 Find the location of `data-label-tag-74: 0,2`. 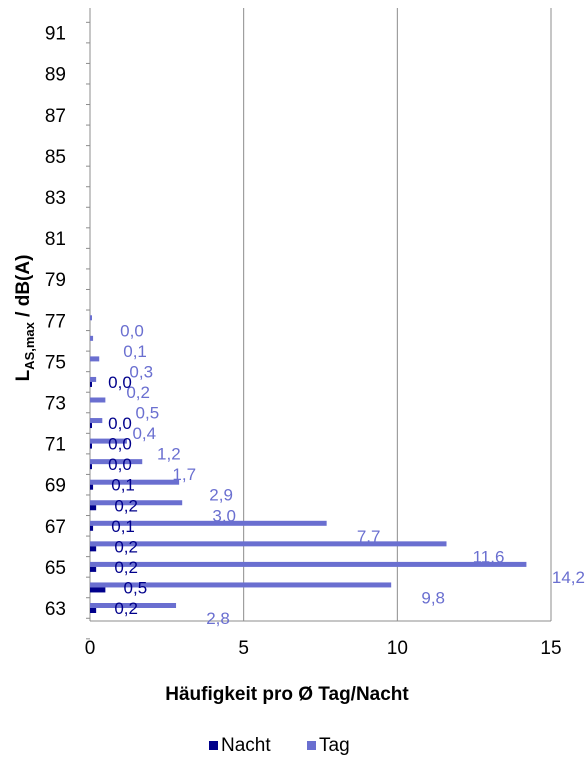

data-label-tag-74: 0,2 is located at coordinates (138, 392).